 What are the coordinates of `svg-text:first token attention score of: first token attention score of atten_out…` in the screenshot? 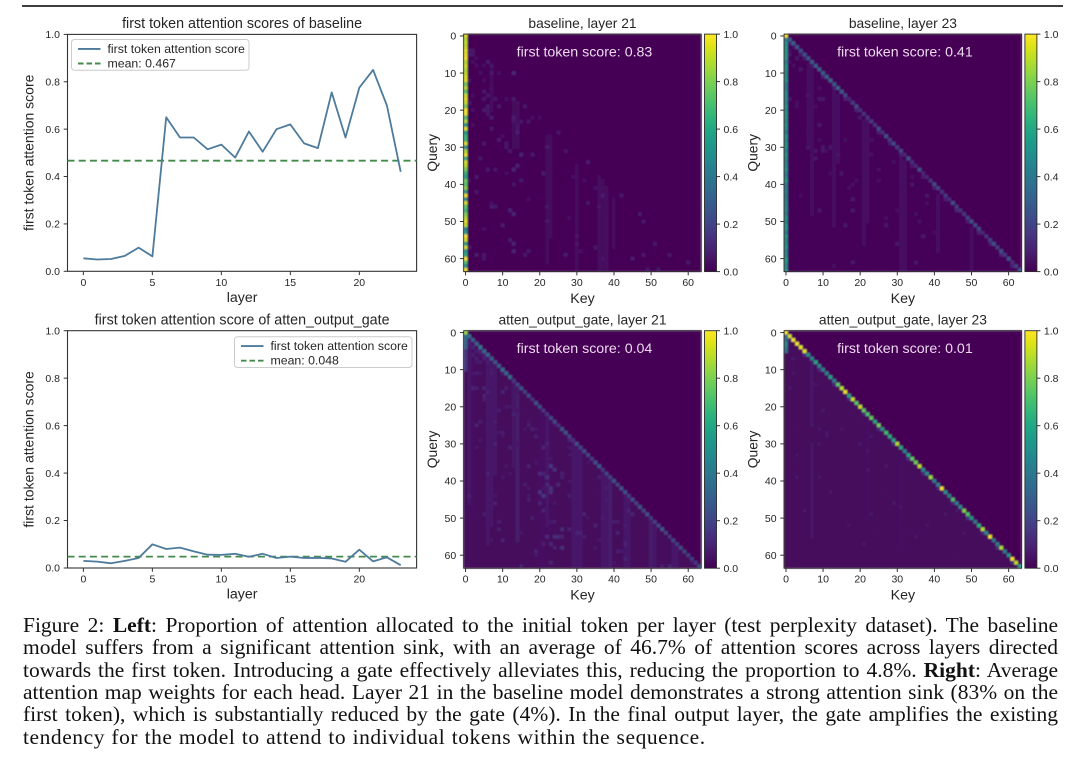 It's located at (242, 320).